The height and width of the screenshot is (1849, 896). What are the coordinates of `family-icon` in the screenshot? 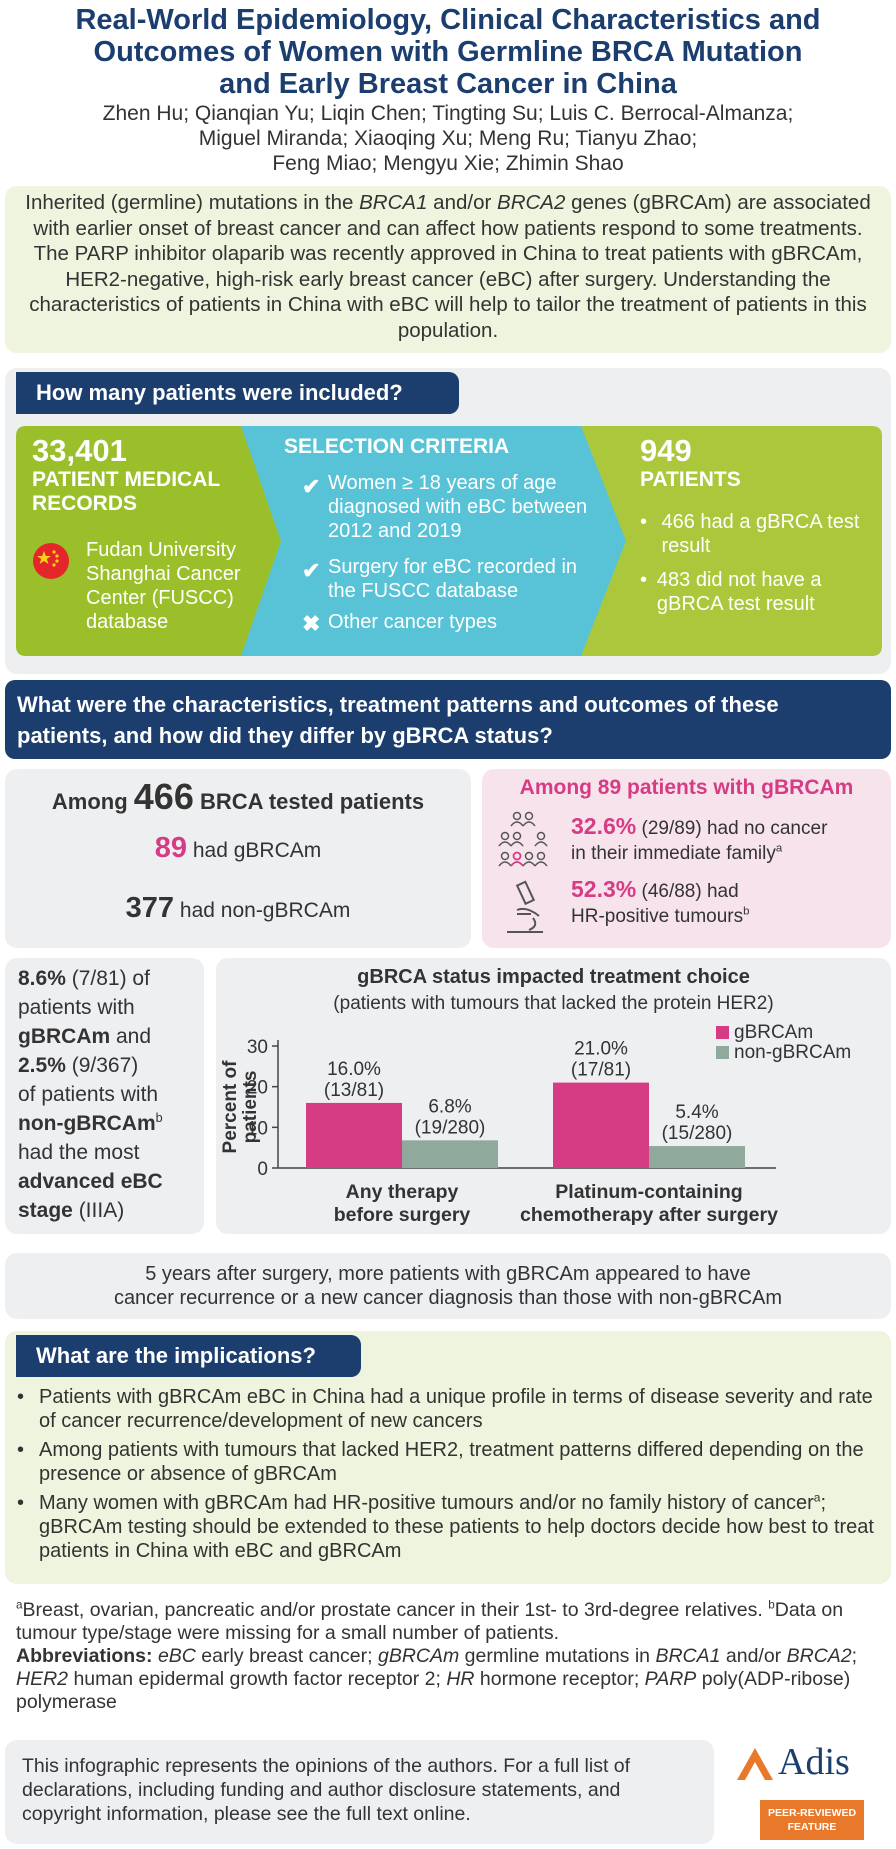 It's located at (523, 839).